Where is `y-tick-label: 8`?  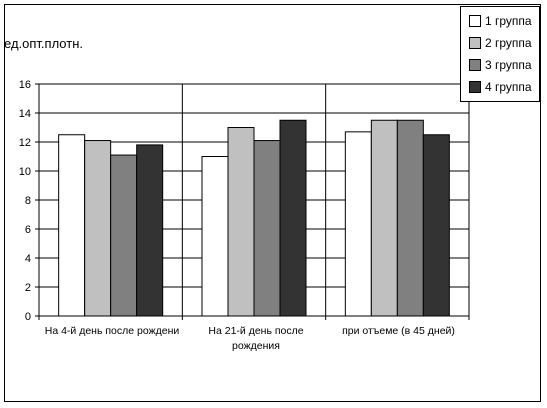 y-tick-label: 8 is located at coordinates (28, 201).